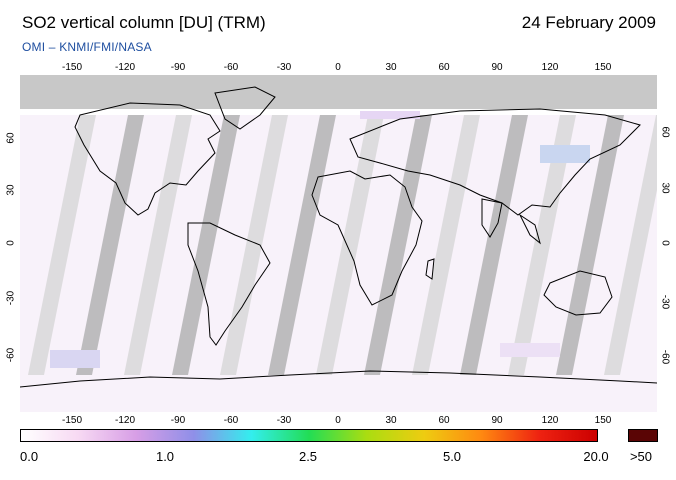  Describe the element at coordinates (11, 138) in the screenshot. I see `lat-tick-left: 60` at that location.